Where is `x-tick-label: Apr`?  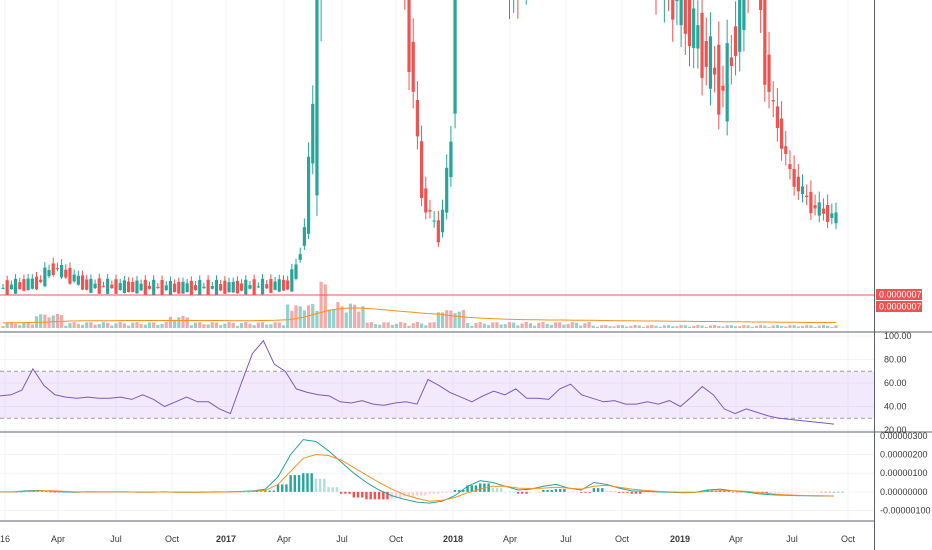 x-tick-label: Apr is located at coordinates (284, 539).